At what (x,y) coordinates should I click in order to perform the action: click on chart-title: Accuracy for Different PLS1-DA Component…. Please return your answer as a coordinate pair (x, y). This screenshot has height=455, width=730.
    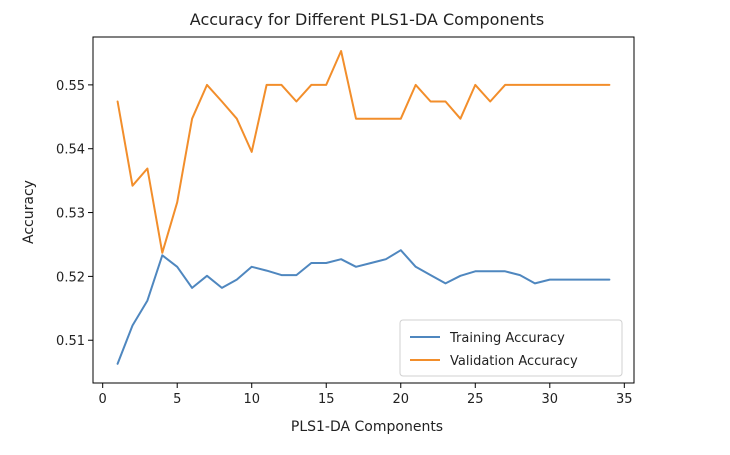
    Looking at the image, I should click on (367, 19).